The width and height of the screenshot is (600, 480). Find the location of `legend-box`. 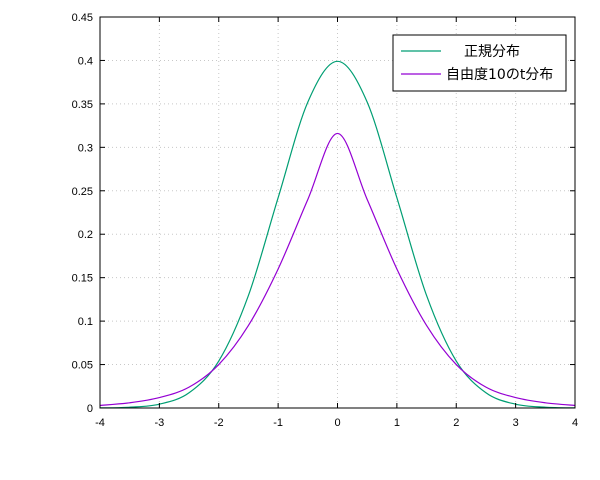

legend-box is located at coordinates (479, 63).